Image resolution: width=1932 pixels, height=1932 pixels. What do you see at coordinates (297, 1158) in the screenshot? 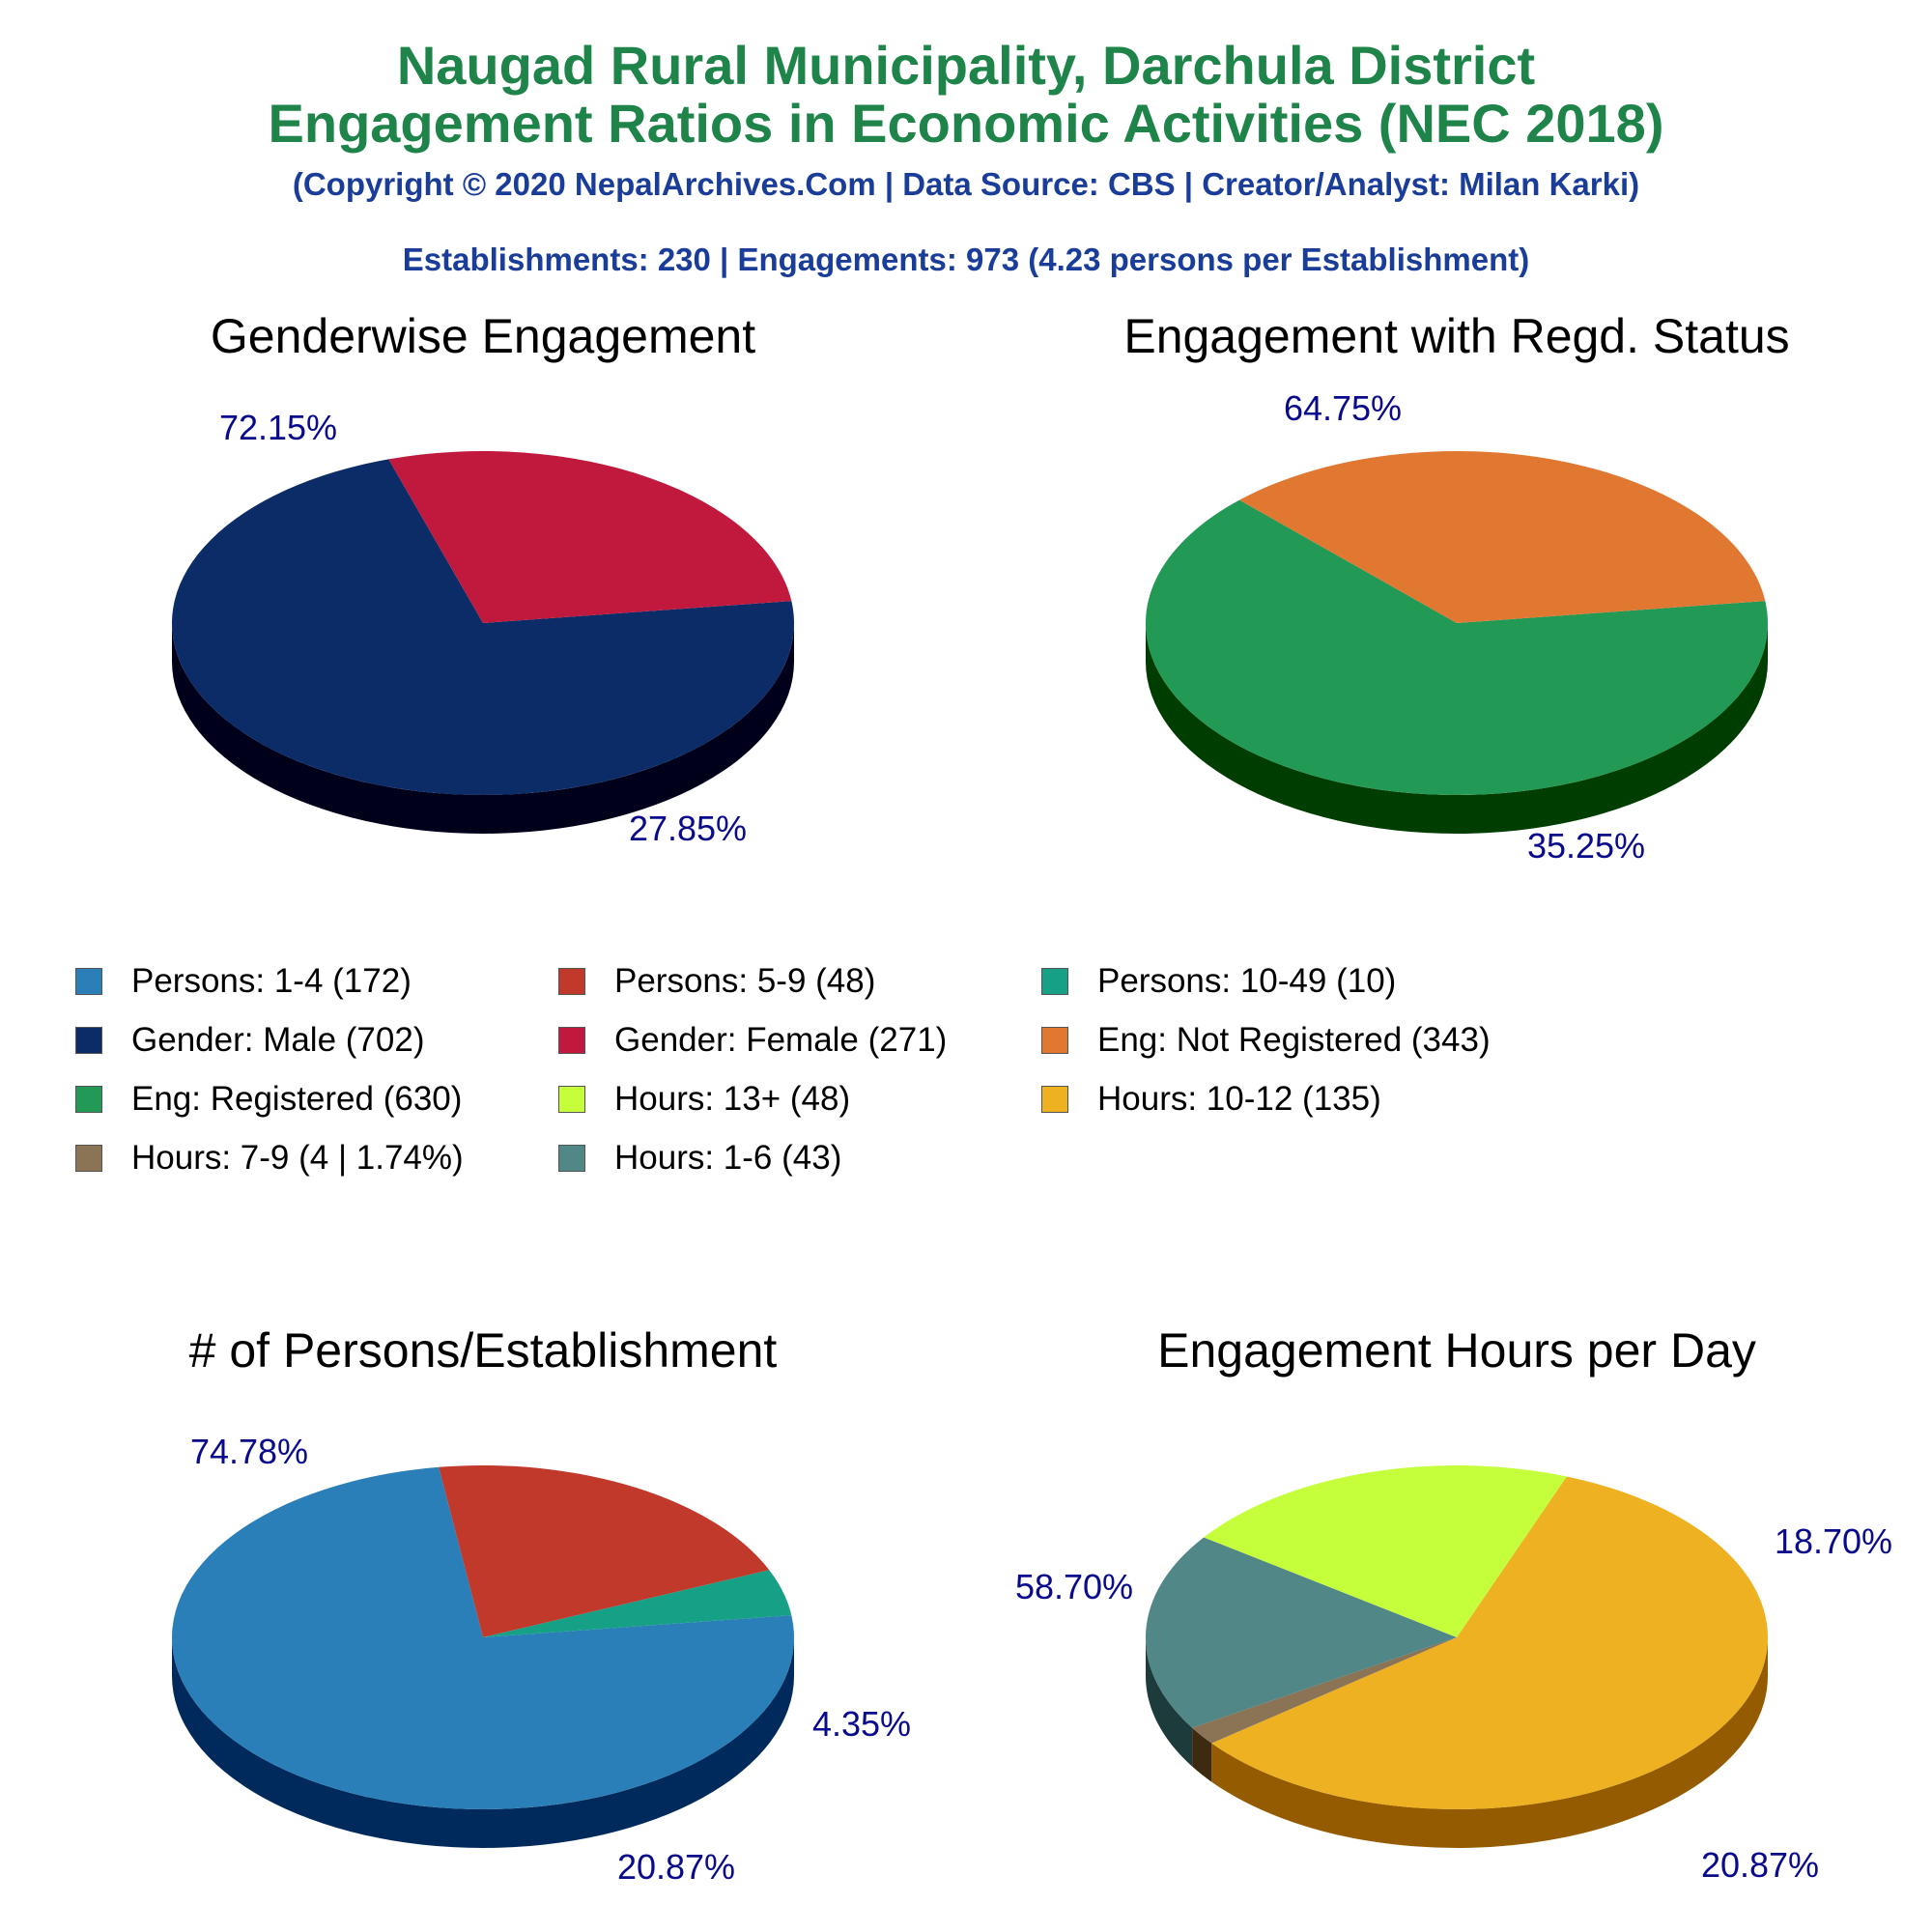
I see `legend-label: Hours: 7-9 (4 | 1.74%)` at bounding box center [297, 1158].